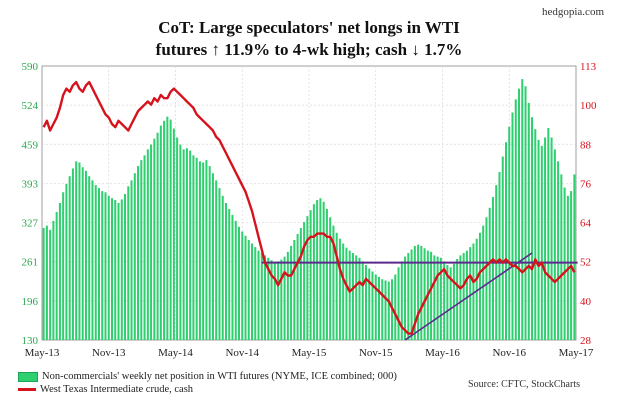 This screenshot has width=618, height=403. What do you see at coordinates (30, 224) in the screenshot?
I see `y-tick-left: 327` at bounding box center [30, 224].